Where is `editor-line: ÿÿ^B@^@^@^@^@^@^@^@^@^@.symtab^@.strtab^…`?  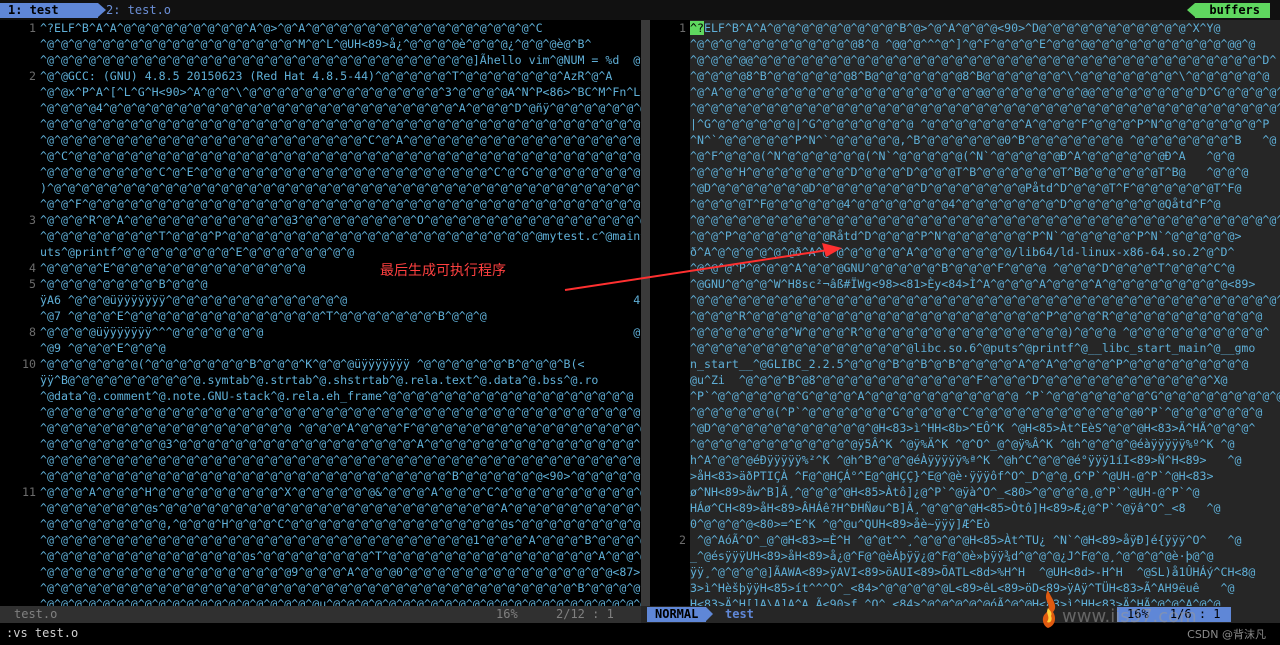
editor-line: ÿÿ^B@^@^@^@^@^@^@^@^@^@.symtab^@.strtab^… is located at coordinates (320, 380).